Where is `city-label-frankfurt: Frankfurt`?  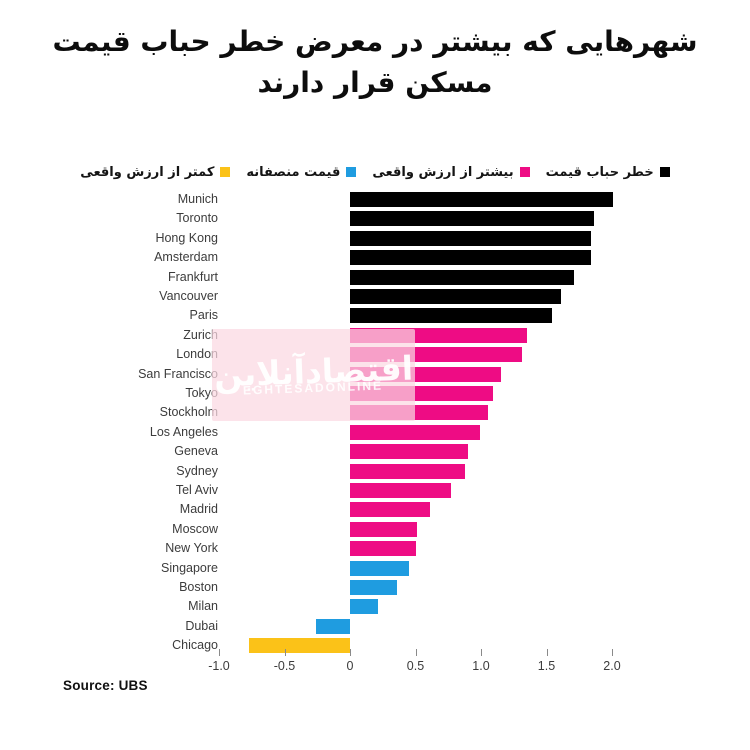 city-label-frankfurt: Frankfurt is located at coordinates (192, 276).